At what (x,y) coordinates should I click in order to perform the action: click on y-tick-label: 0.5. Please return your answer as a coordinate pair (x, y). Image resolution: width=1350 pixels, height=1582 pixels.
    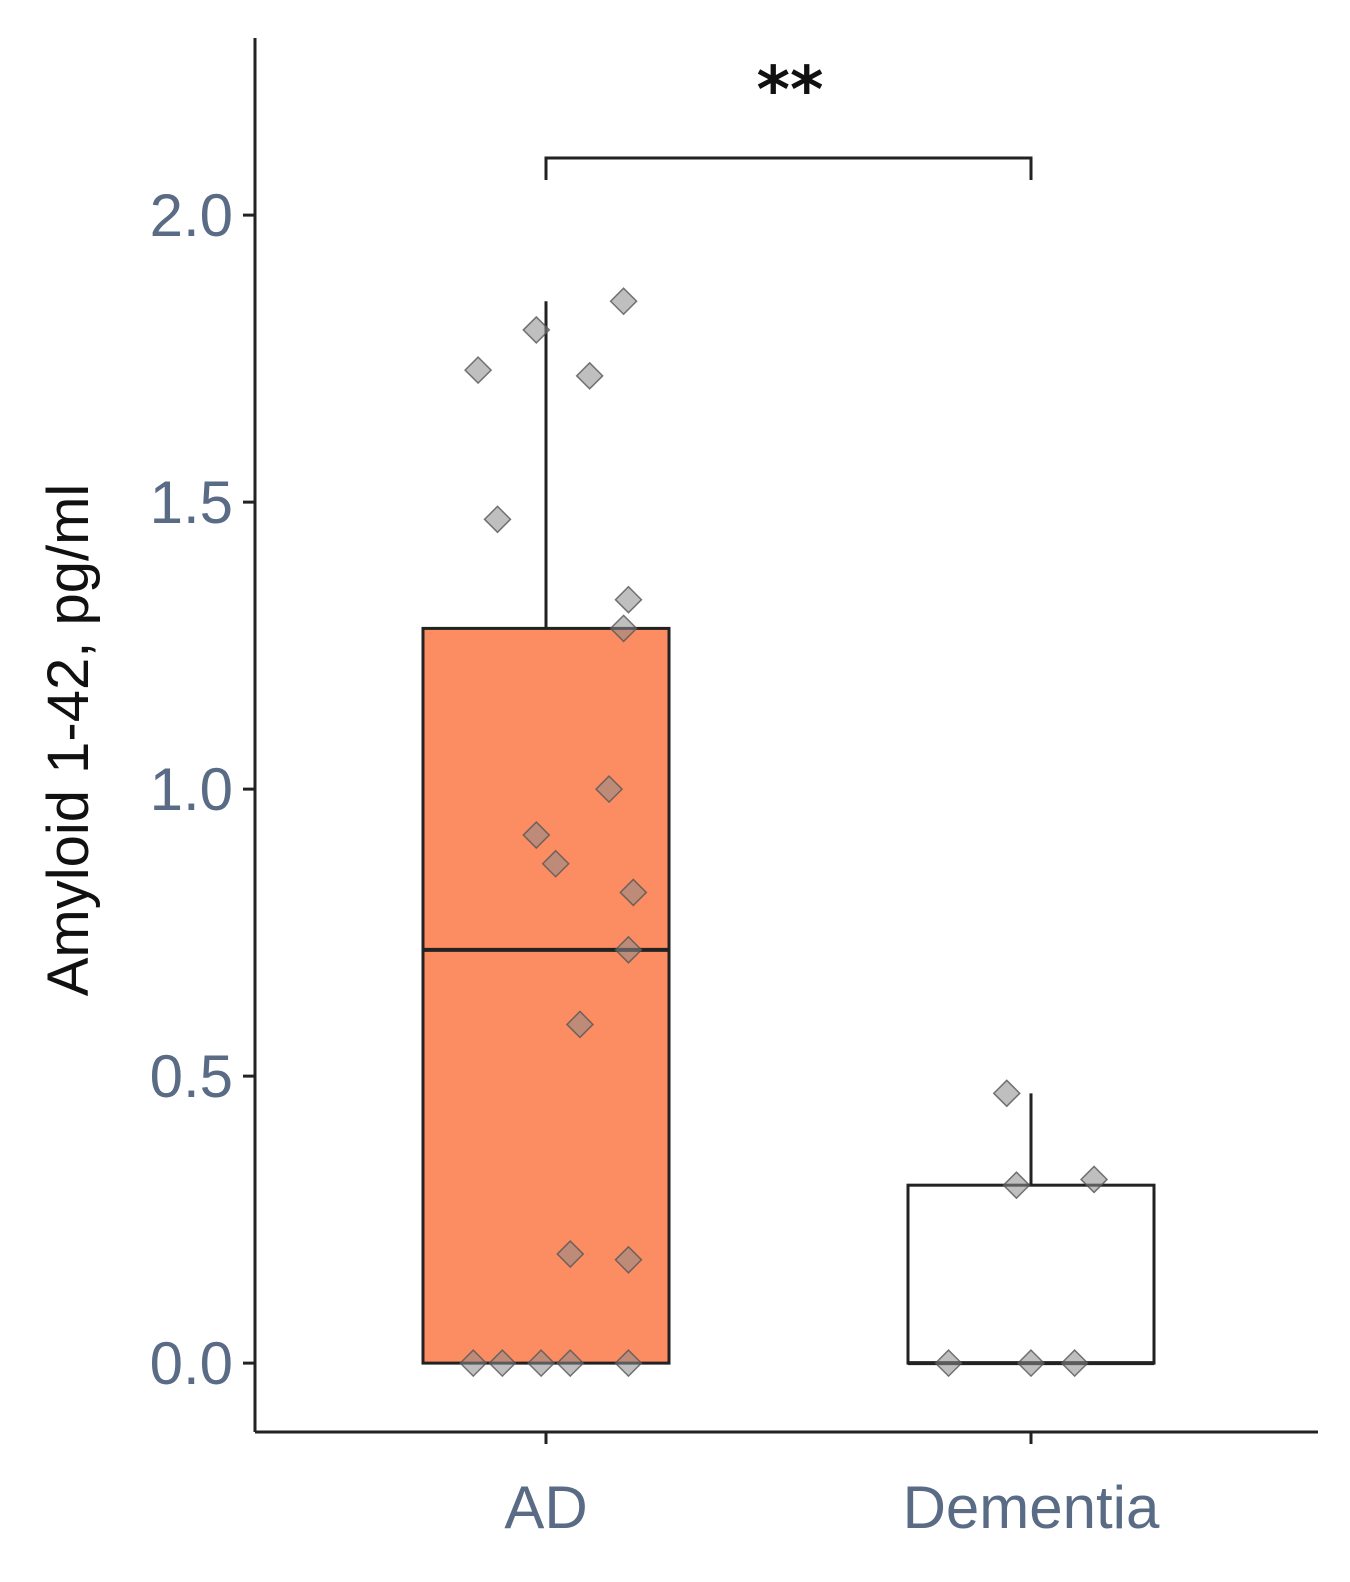
    Looking at the image, I should click on (191, 1076).